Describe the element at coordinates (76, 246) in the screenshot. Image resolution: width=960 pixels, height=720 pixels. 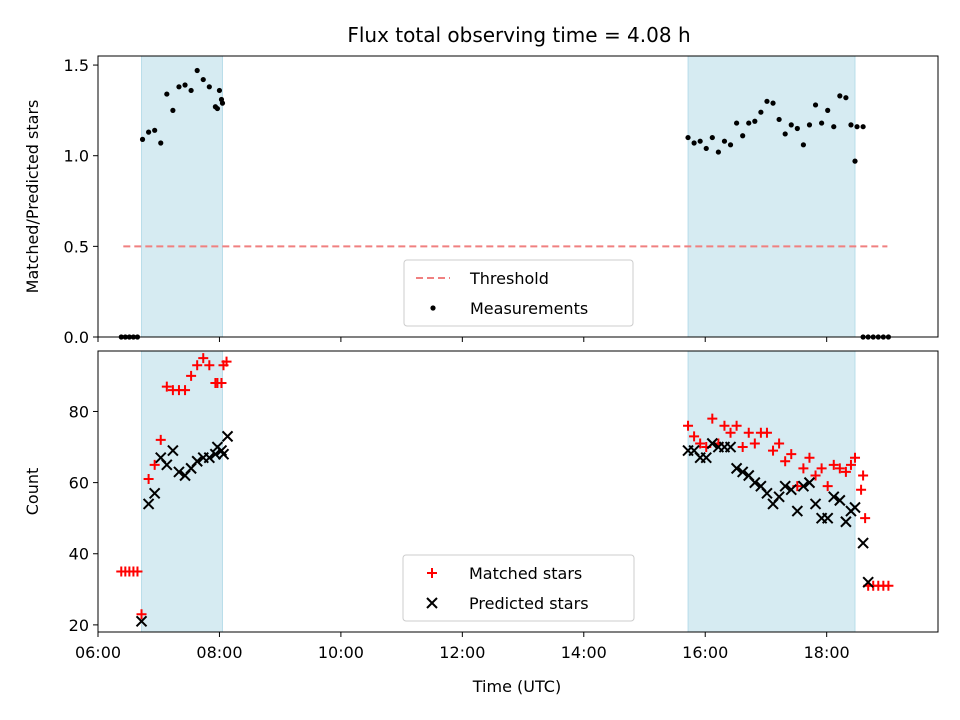
I see `y-tick-label: 0.5` at that location.